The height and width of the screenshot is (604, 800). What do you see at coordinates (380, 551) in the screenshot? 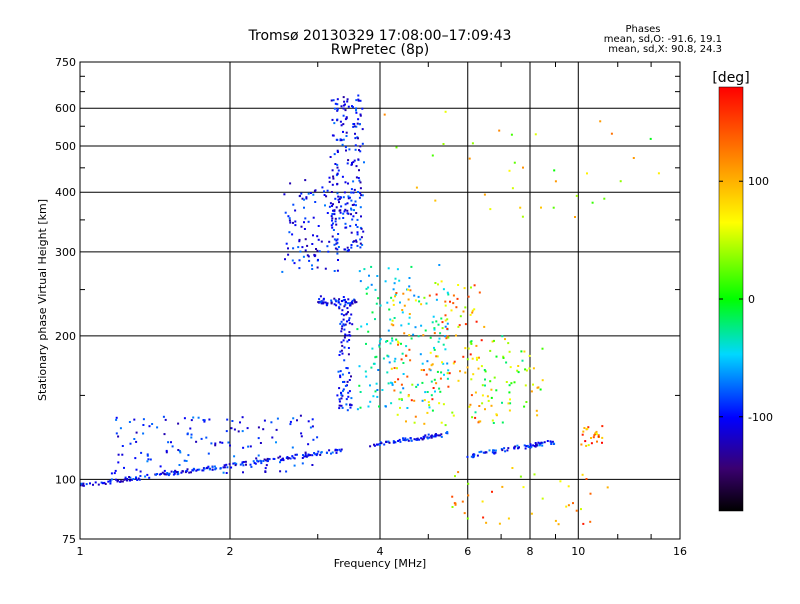
I see `x-tick-label: 4` at bounding box center [380, 551].